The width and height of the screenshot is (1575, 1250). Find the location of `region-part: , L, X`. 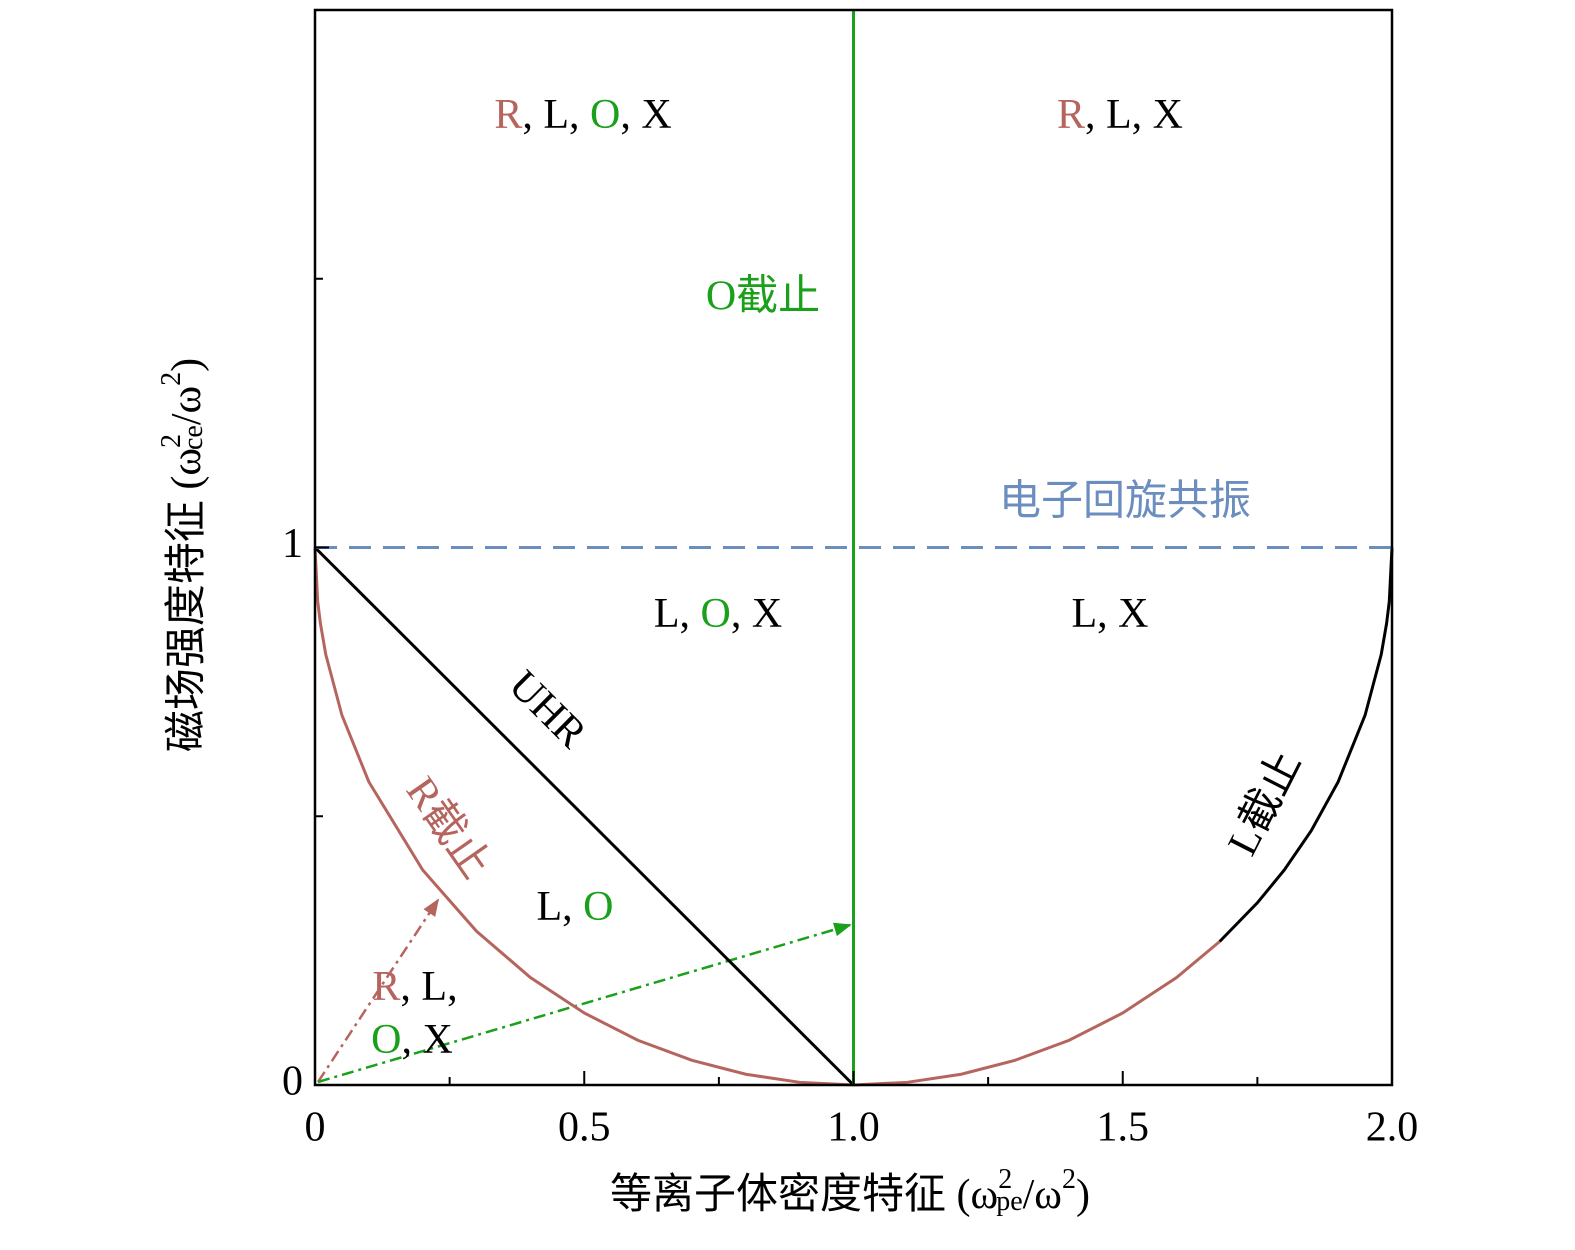

region-part: , L, X is located at coordinates (1134, 115).